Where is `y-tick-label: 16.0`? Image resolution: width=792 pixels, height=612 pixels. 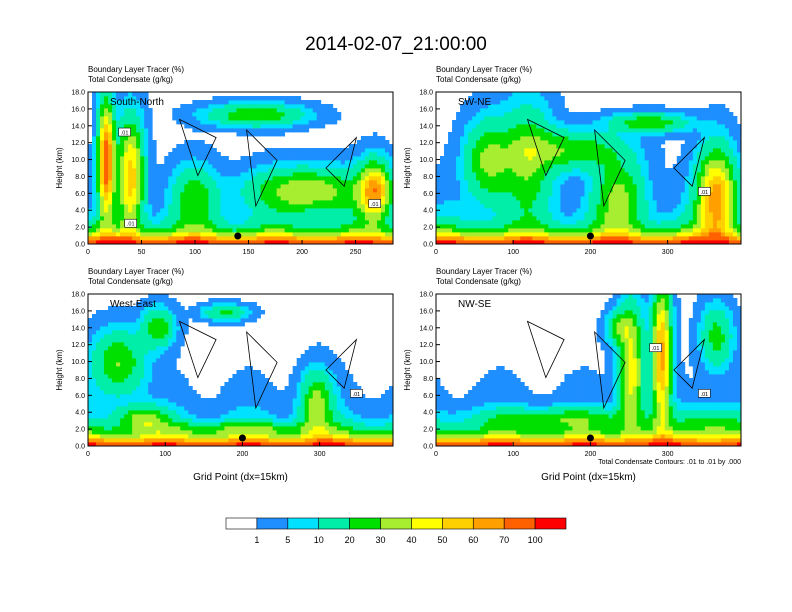 y-tick-label: 16.0 is located at coordinates (78, 109).